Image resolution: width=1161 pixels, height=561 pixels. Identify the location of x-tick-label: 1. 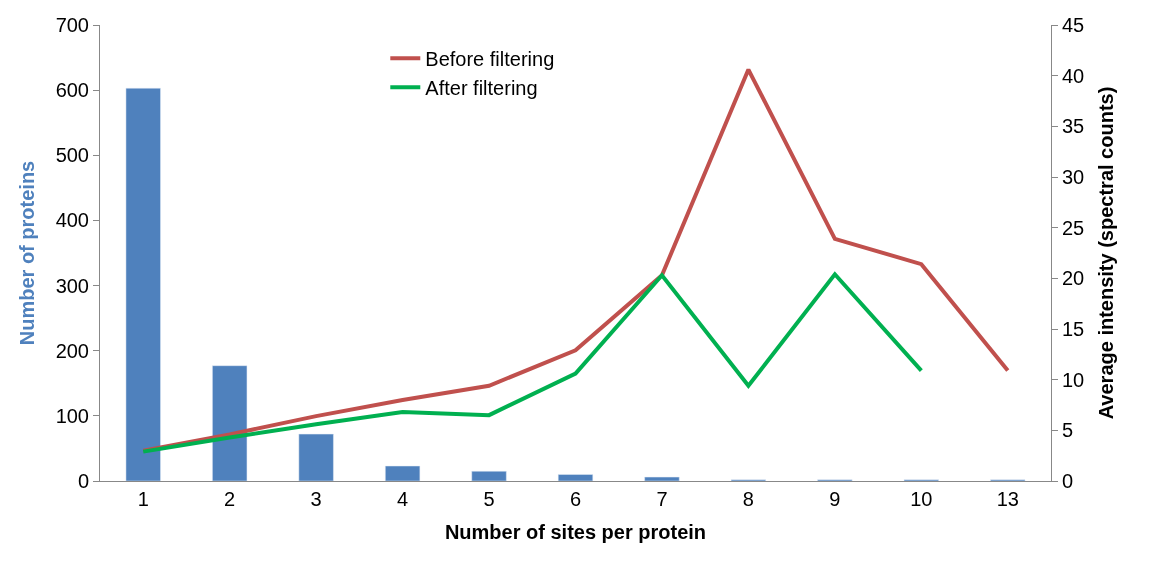
(143, 499).